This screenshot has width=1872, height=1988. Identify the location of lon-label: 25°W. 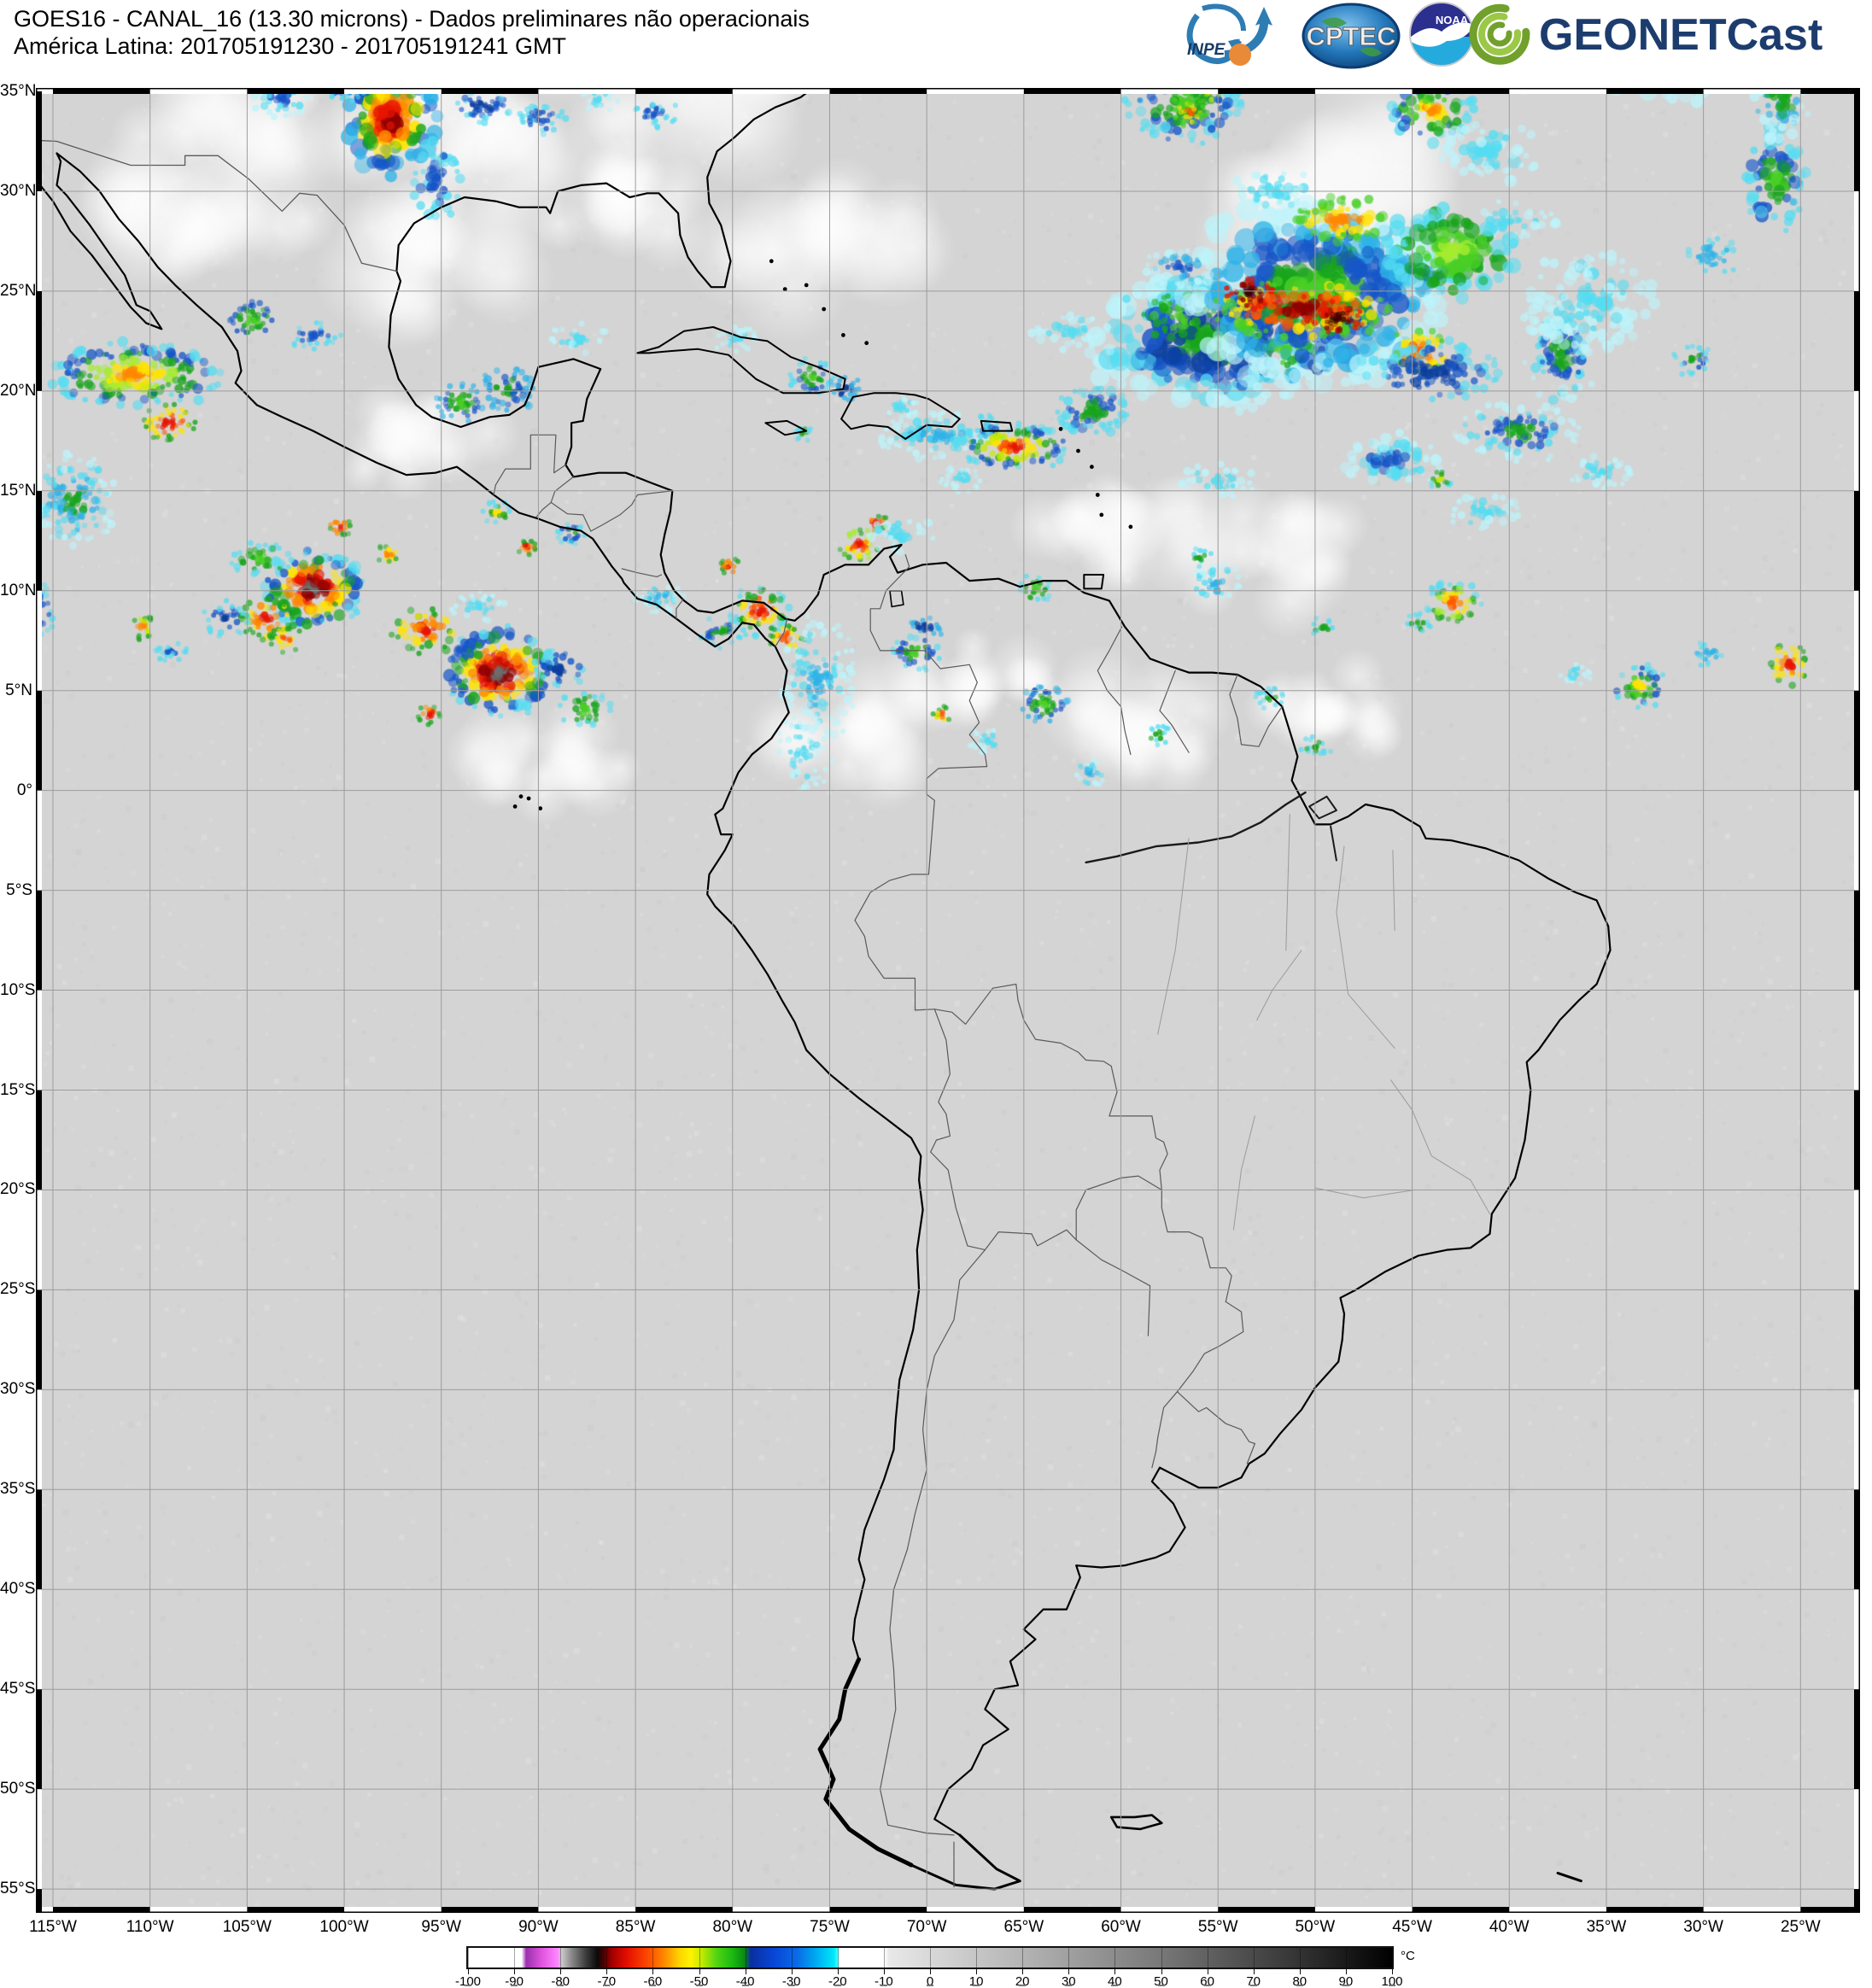
(1800, 1927).